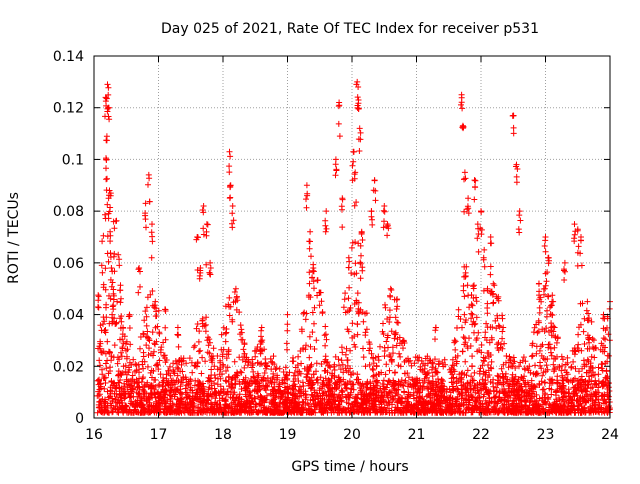 The width and height of the screenshot is (640, 484). Describe the element at coordinates (68, 367) in the screenshot. I see `y-tick-label: 0.02` at that location.